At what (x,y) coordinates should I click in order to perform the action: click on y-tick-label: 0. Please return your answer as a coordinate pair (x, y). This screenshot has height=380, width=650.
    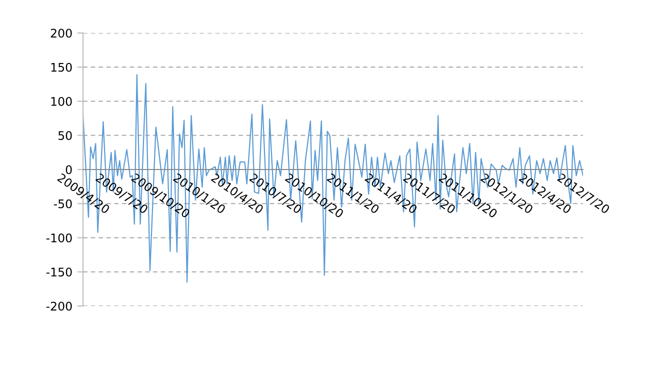
    Looking at the image, I should click on (69, 169).